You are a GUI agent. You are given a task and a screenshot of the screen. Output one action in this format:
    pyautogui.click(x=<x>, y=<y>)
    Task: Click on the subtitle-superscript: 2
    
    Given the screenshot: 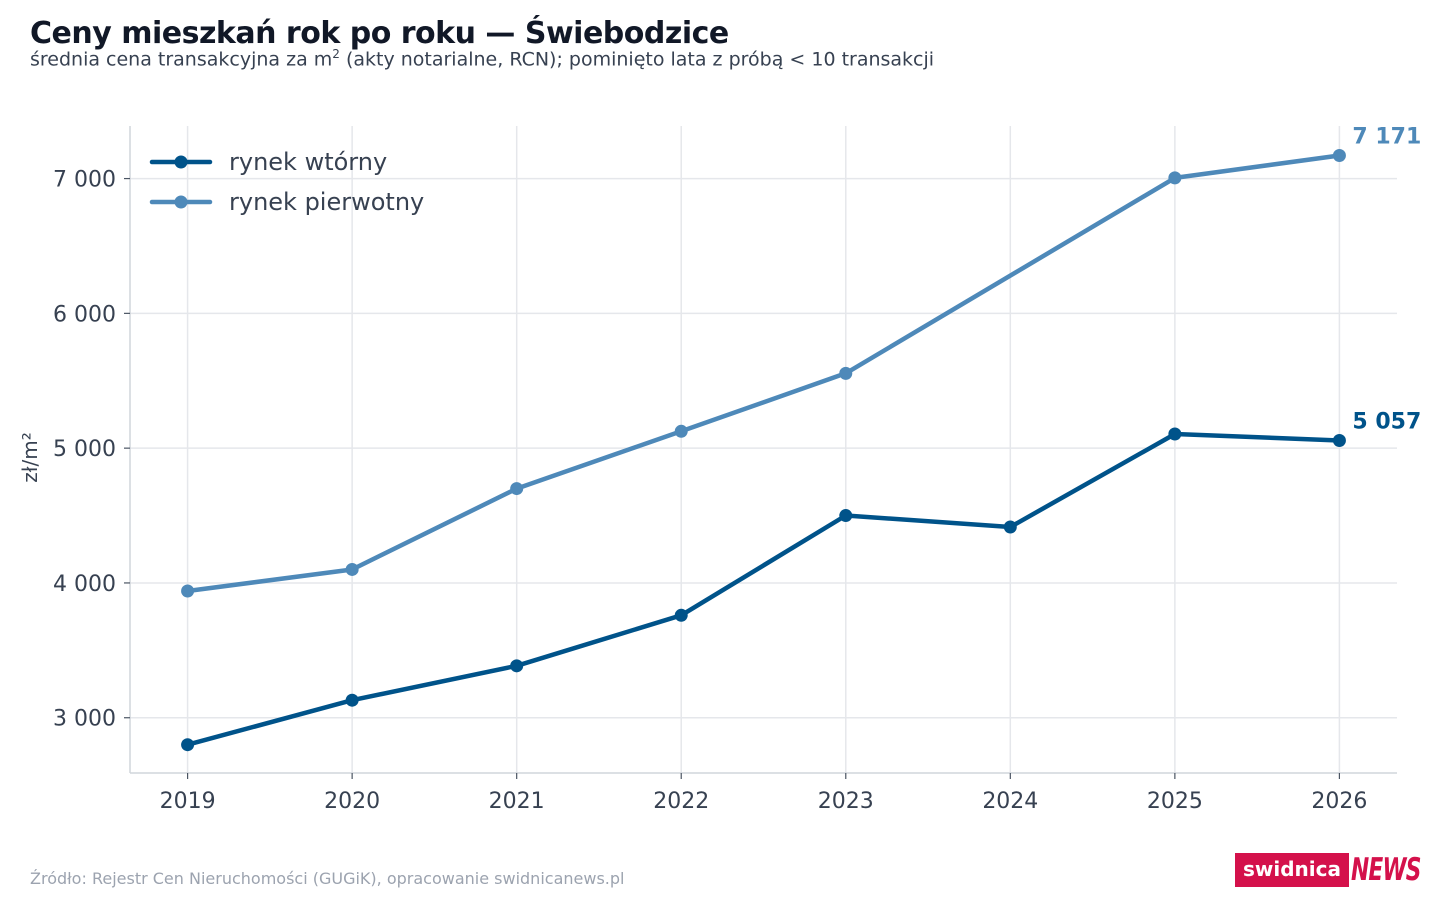 What is the action you would take?
    pyautogui.click(x=336, y=54)
    